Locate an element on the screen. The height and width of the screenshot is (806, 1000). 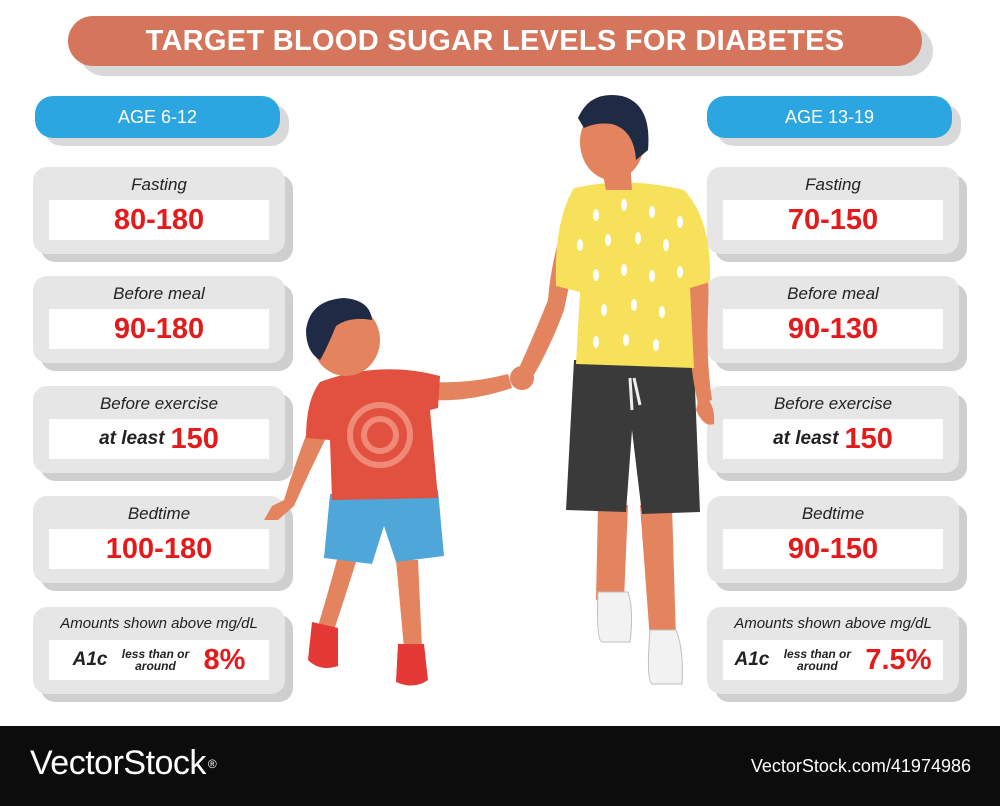
boy-figure is located at coordinates (399, 492).